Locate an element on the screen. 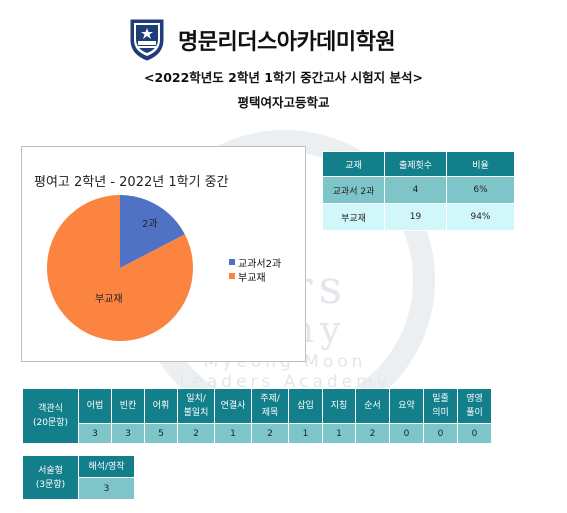 The image size is (567, 513). legend-item: 교과서2과 is located at coordinates (255, 262).